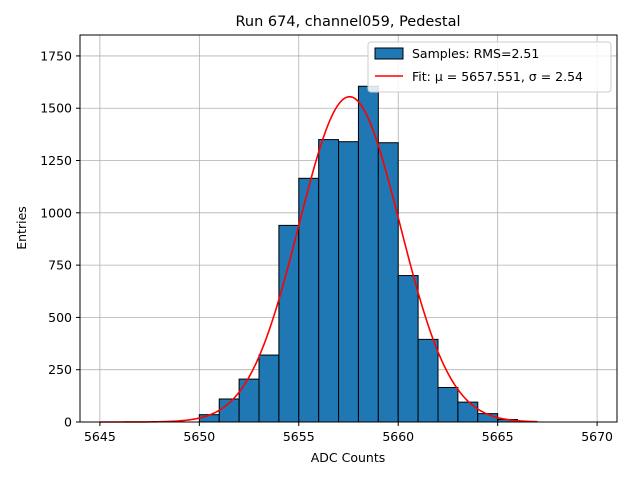 The width and height of the screenshot is (640, 480). What do you see at coordinates (56, 108) in the screenshot?
I see `y-tick-label: 1500` at bounding box center [56, 108].